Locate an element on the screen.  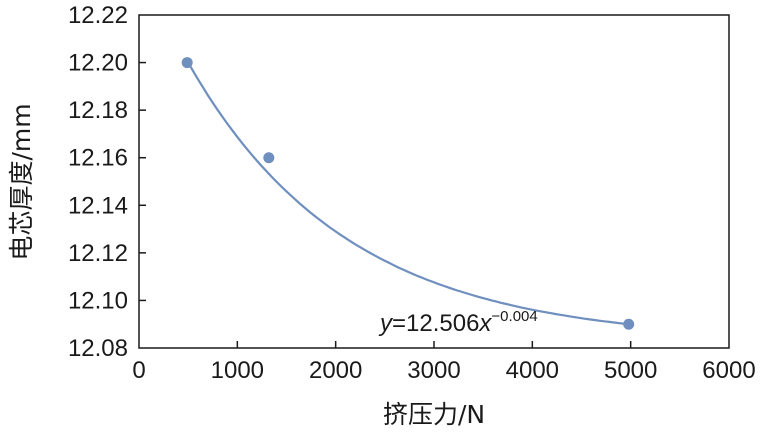
x-tick-label: 4000 is located at coordinates (532, 370).